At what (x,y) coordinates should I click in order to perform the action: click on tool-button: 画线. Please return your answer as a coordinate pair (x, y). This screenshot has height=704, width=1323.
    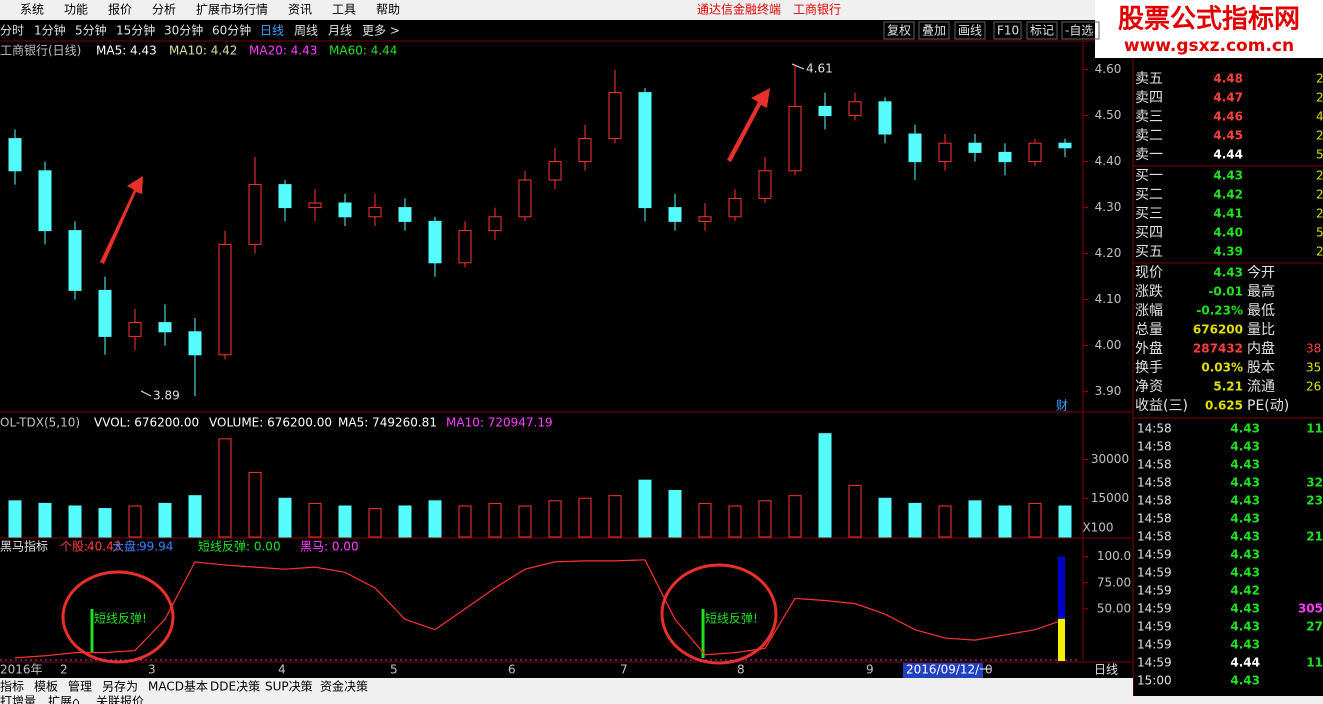
    Looking at the image, I should click on (970, 31).